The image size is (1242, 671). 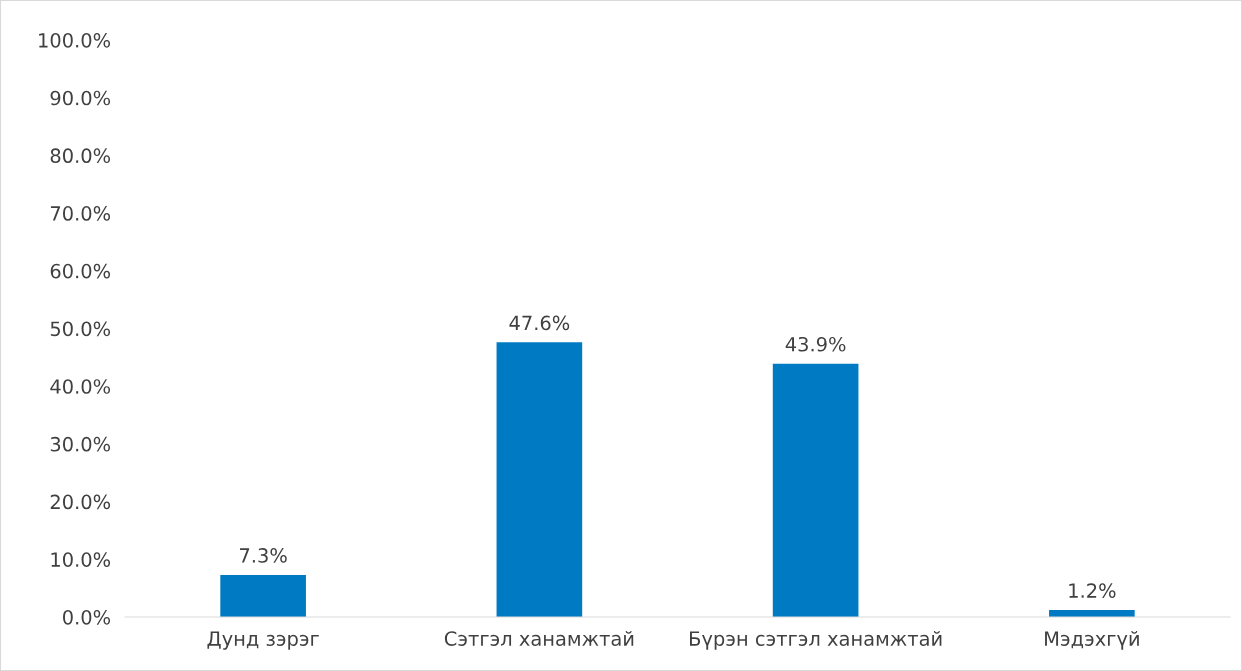 What do you see at coordinates (80, 271) in the screenshot?
I see `y-tick-label: 60.0%` at bounding box center [80, 271].